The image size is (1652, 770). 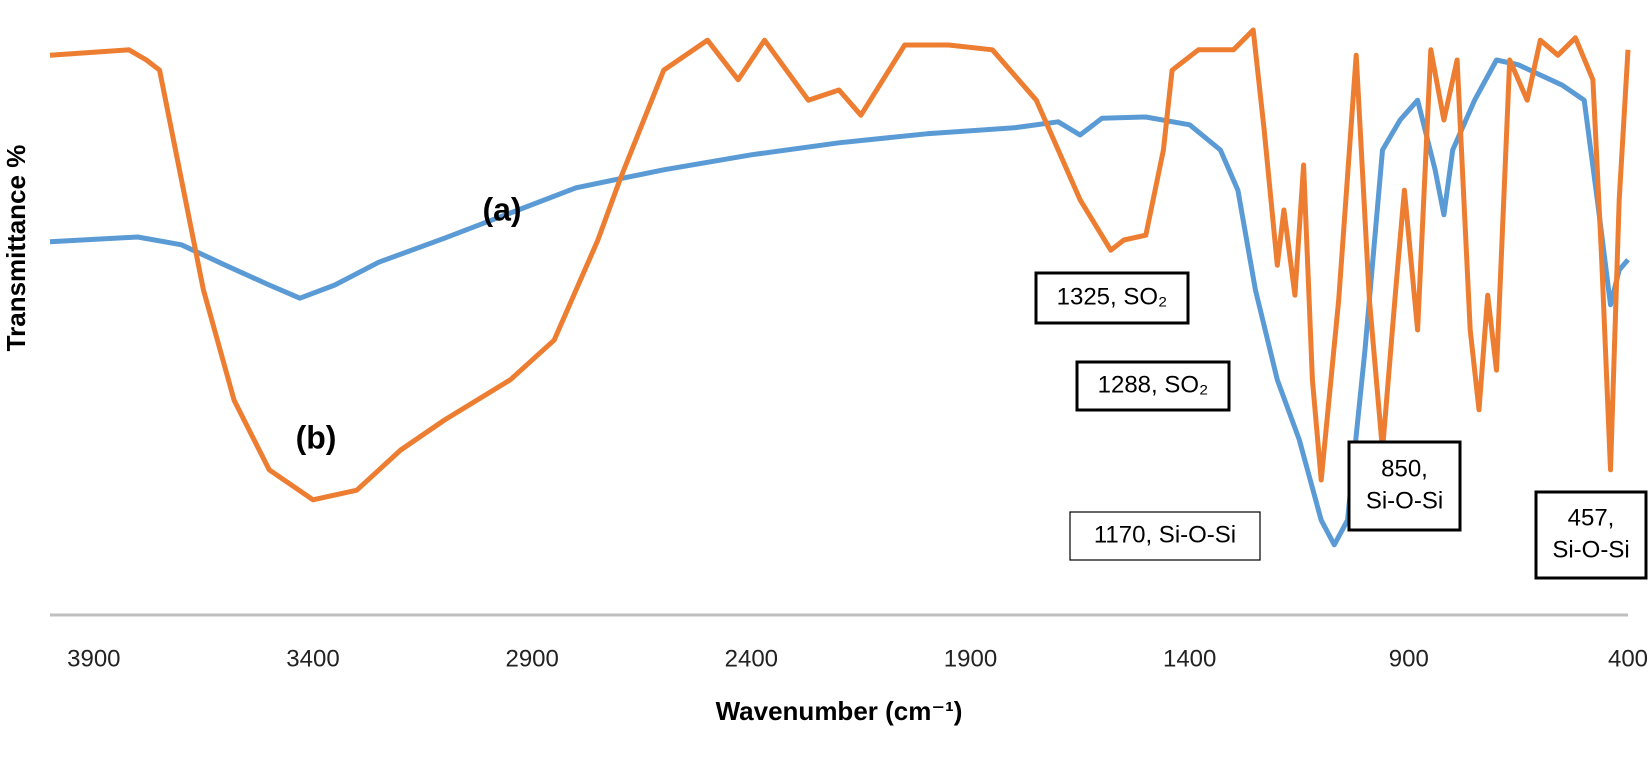 I want to click on x-tick-label: 3400, so click(x=312, y=658).